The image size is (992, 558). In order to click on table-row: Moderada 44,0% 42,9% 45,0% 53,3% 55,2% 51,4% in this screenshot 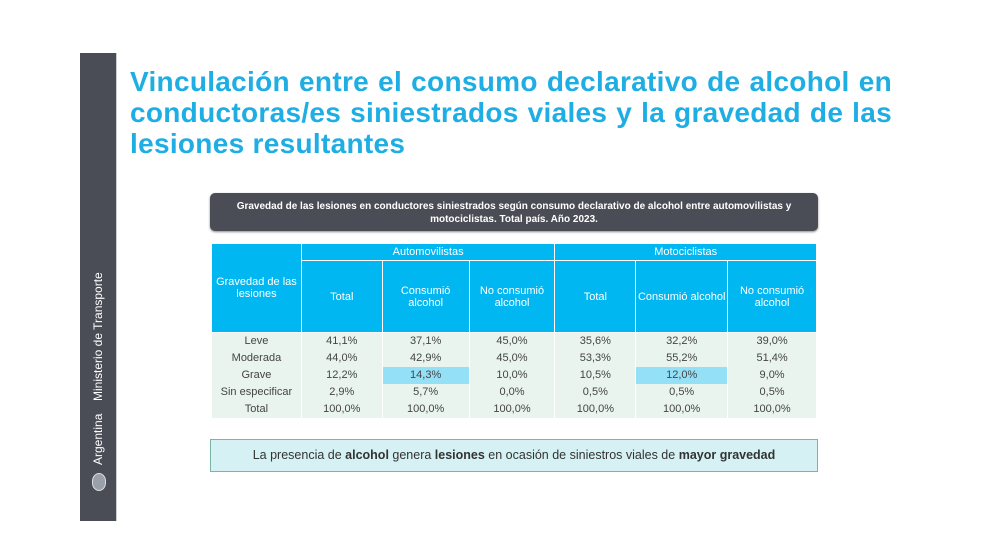, I will do `click(514, 358)`.